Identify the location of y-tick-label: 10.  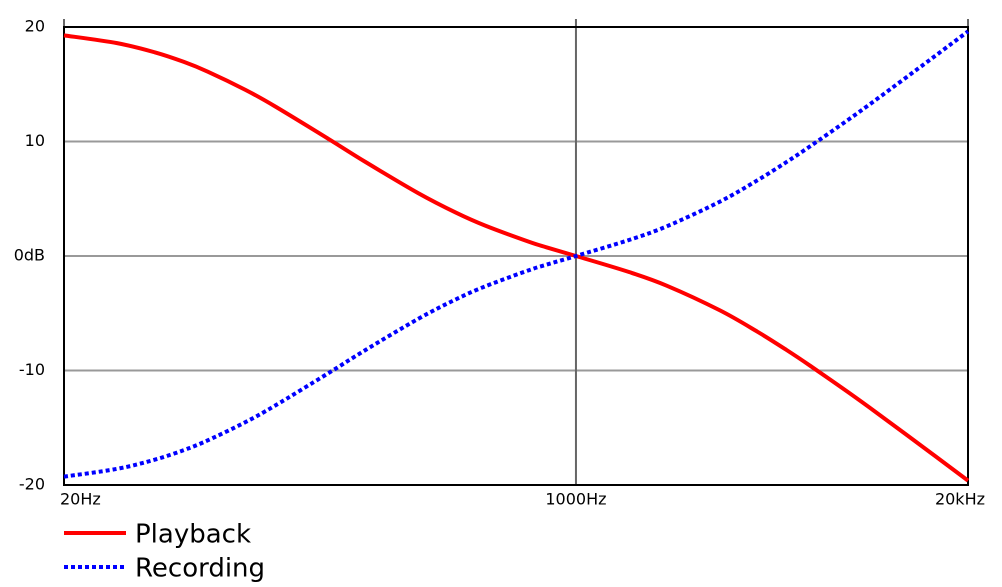
(35, 140).